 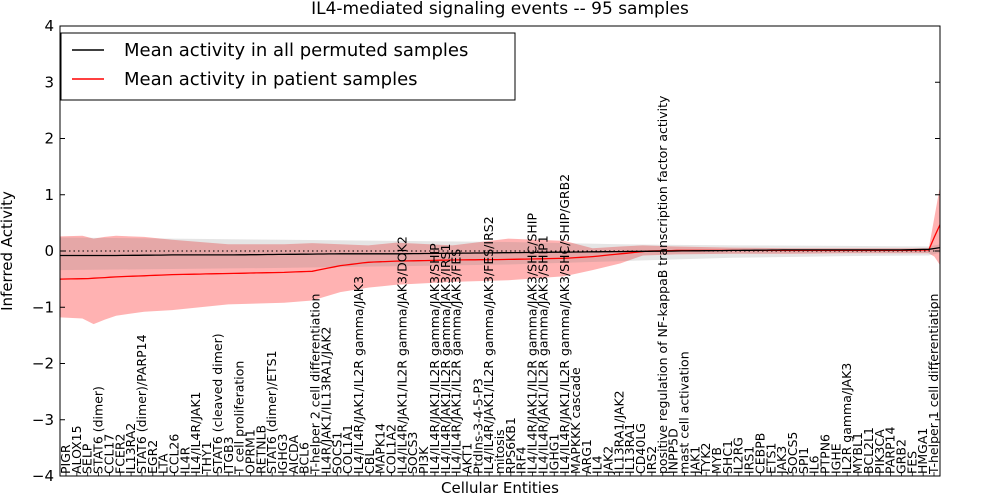 I want to click on x-tick-label: T-helper 2 cell differentiation, so click(x=315, y=384).